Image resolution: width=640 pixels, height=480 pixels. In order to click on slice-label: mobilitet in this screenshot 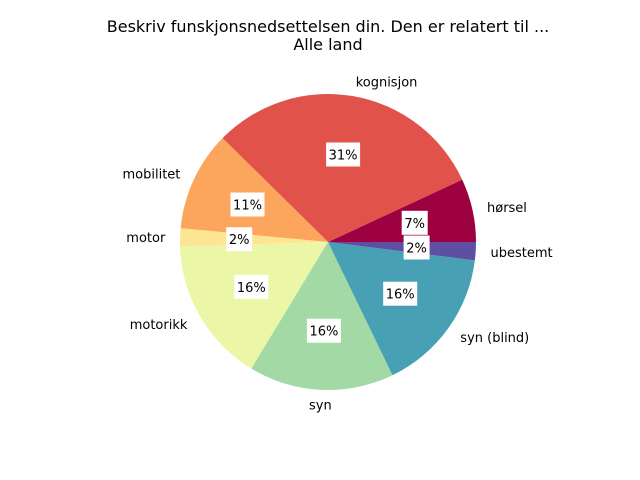, I will do `click(151, 174)`.